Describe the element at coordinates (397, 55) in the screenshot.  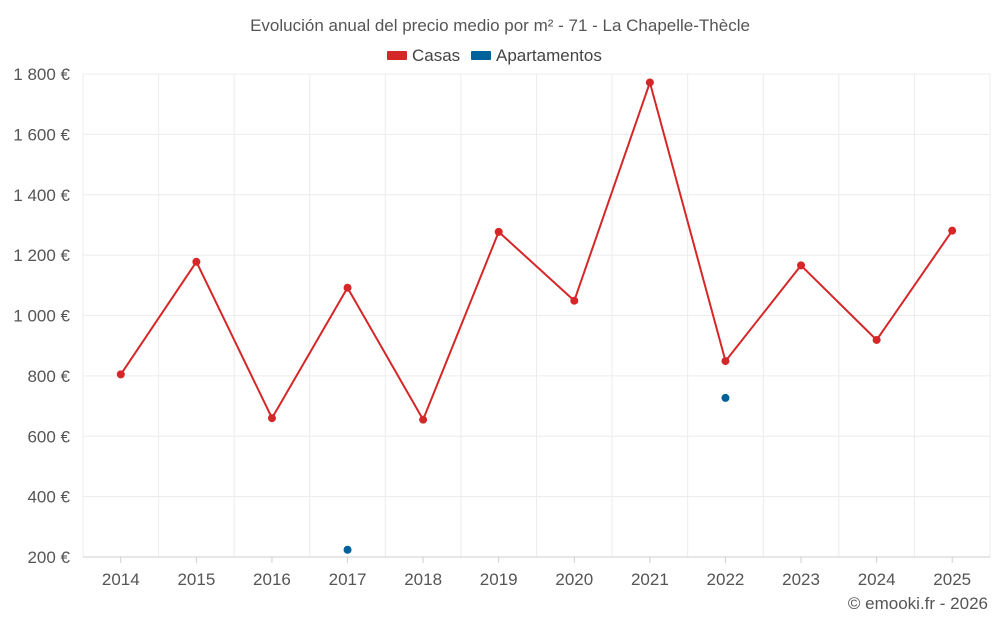
I see `legend-swatch-casas` at that location.